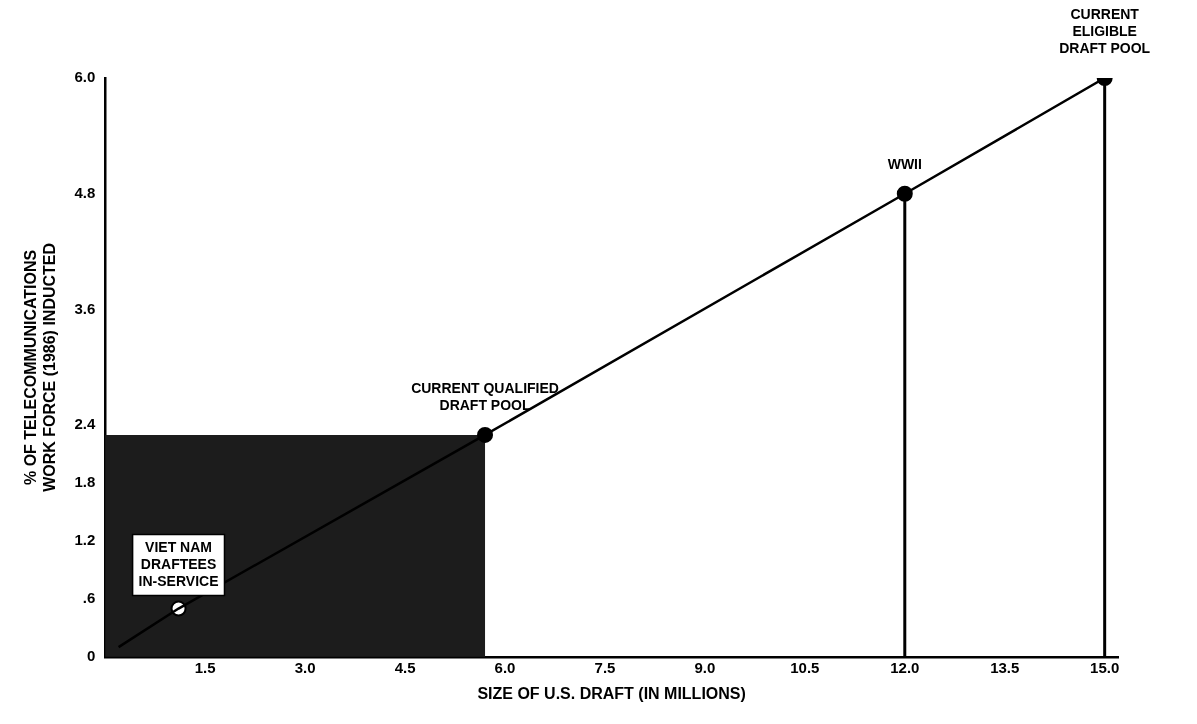  Describe the element at coordinates (89, 598) in the screenshot. I see `y-tick-label: .6` at that location.